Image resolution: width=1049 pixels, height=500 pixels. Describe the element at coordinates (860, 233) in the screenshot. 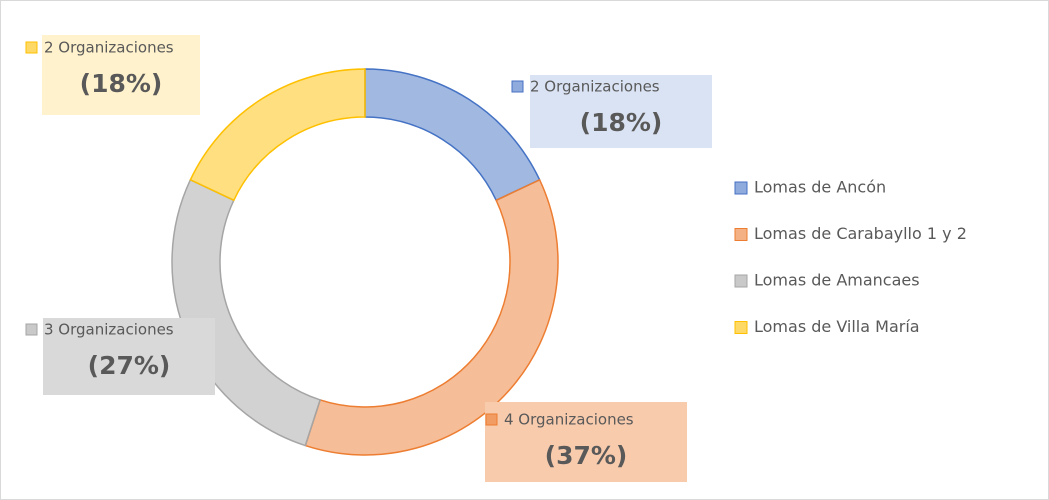

I see `legend-label: Lomas de Carabayllo 1 y 2` at that location.